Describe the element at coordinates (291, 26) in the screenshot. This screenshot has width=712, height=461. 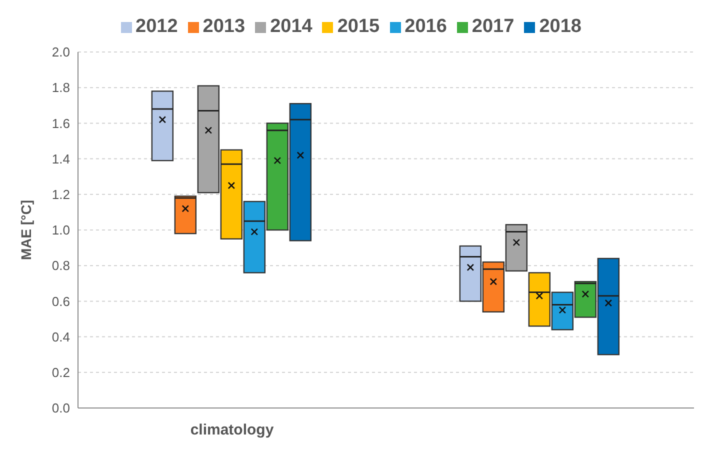
I see `legend-label: 2014` at that location.